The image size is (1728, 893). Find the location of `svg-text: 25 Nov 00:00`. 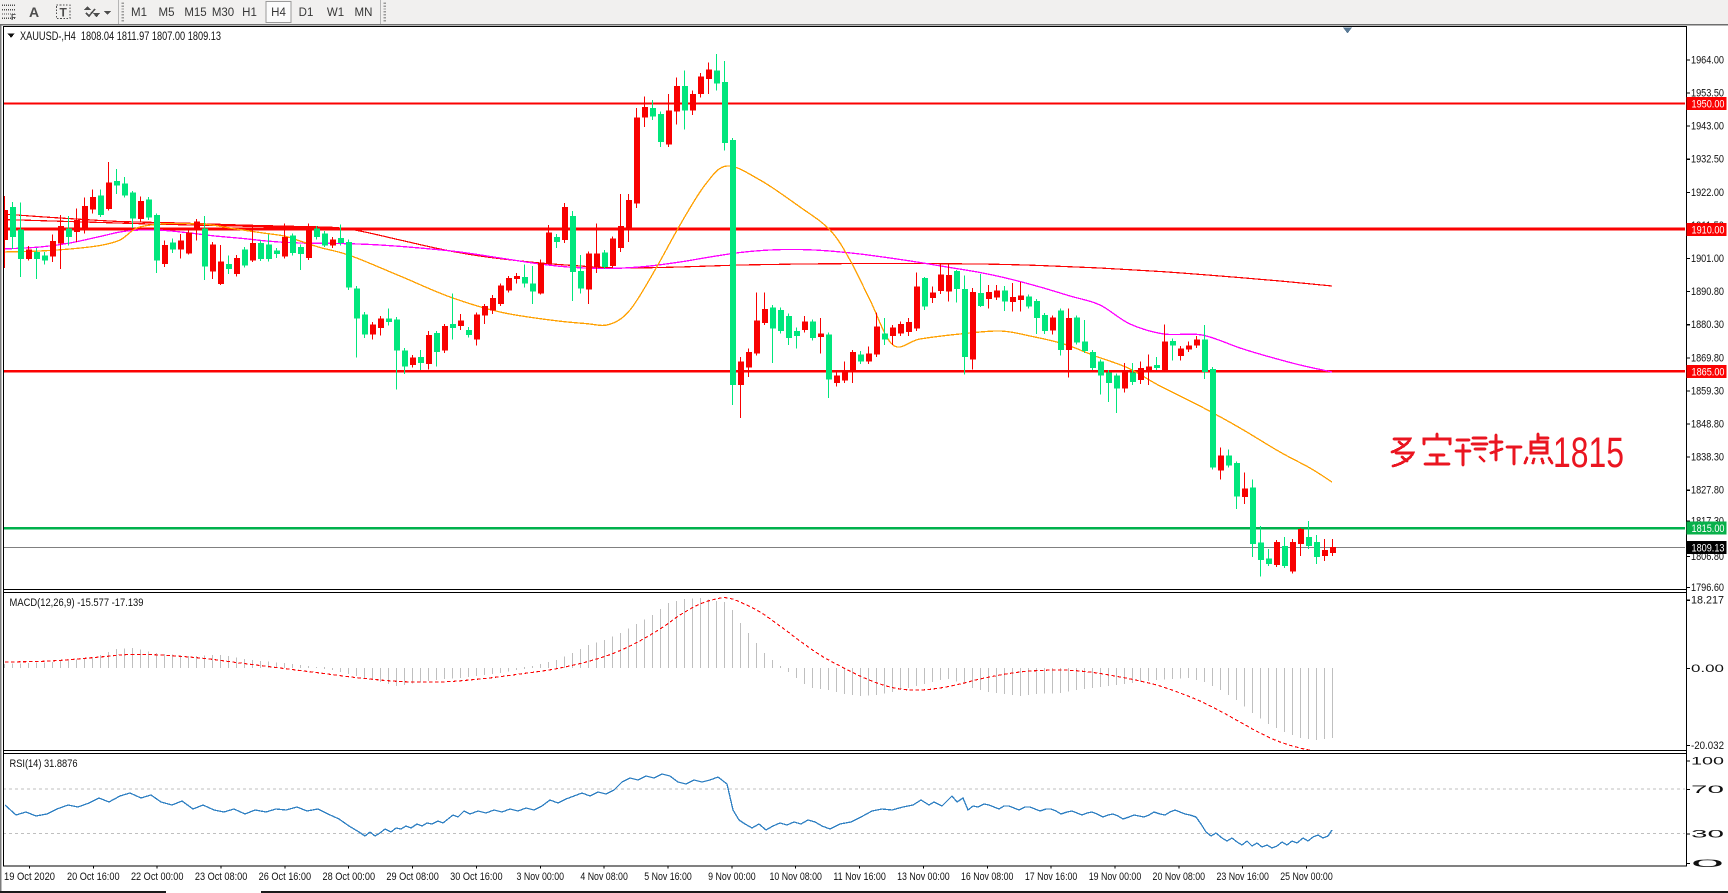

svg-text: 25 Nov 00:00 is located at coordinates (1306, 877).